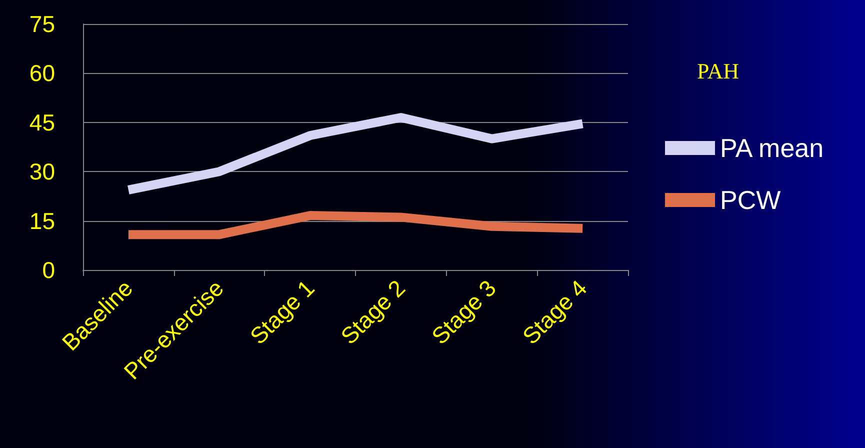 This screenshot has height=448, width=865. Describe the element at coordinates (42, 73) in the screenshot. I see `y-tick-label: 60` at that location.